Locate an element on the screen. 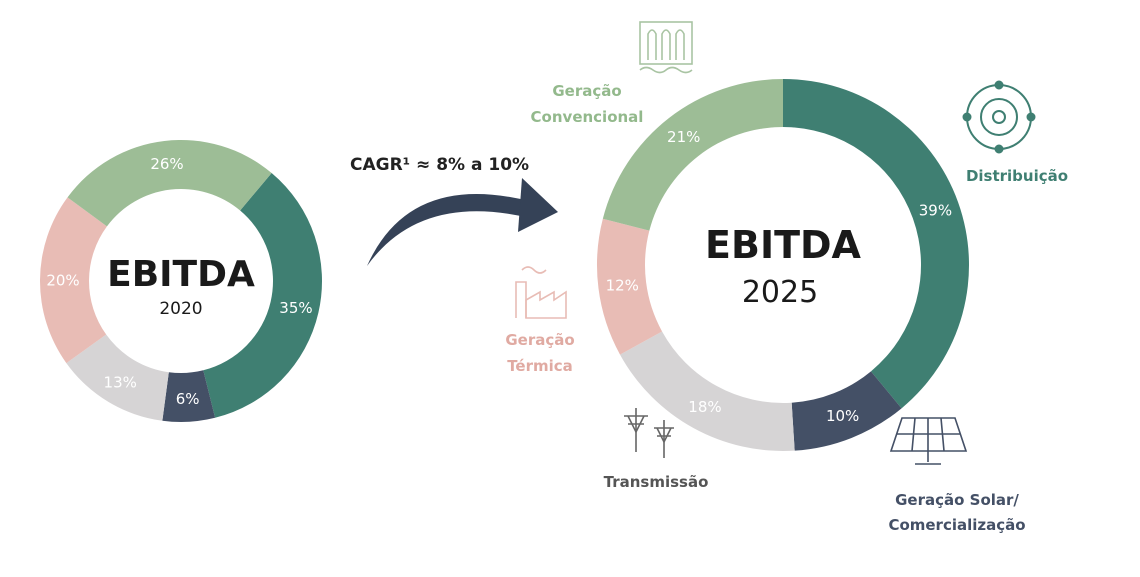 This screenshot has width=1140, height=577. donut-2020-subtitle: 2020 is located at coordinates (180, 309).